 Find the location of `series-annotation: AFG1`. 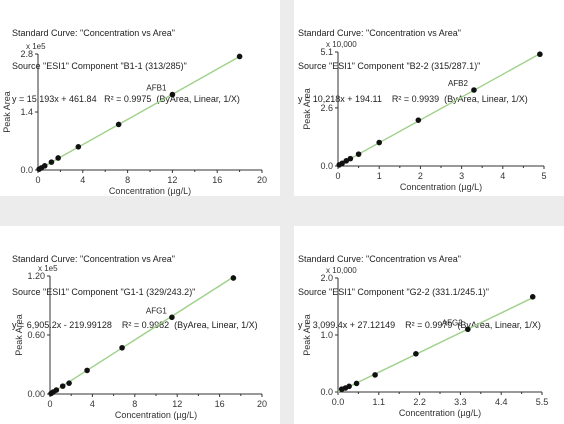

series-annotation: AFG1 is located at coordinates (156, 310).